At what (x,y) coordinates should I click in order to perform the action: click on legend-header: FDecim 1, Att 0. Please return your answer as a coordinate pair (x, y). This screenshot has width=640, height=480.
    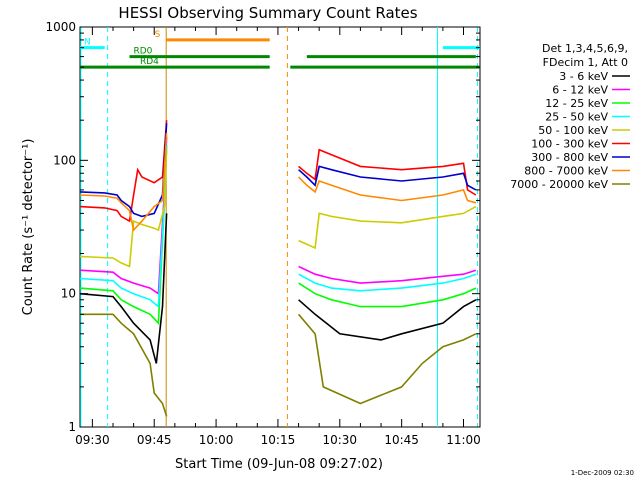
    Looking at the image, I should click on (585, 62).